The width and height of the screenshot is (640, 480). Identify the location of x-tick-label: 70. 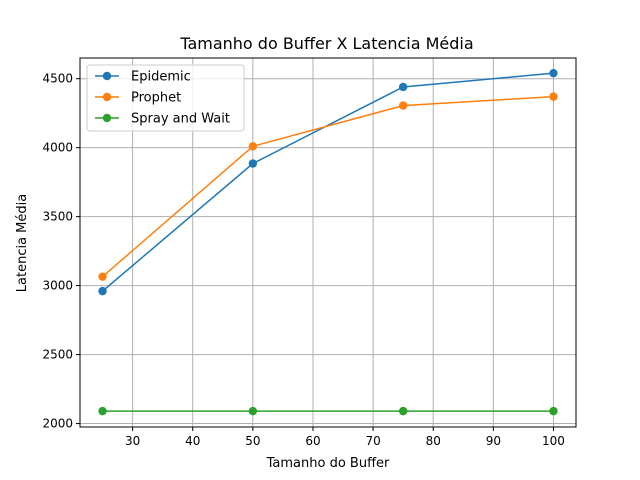
(372, 441).